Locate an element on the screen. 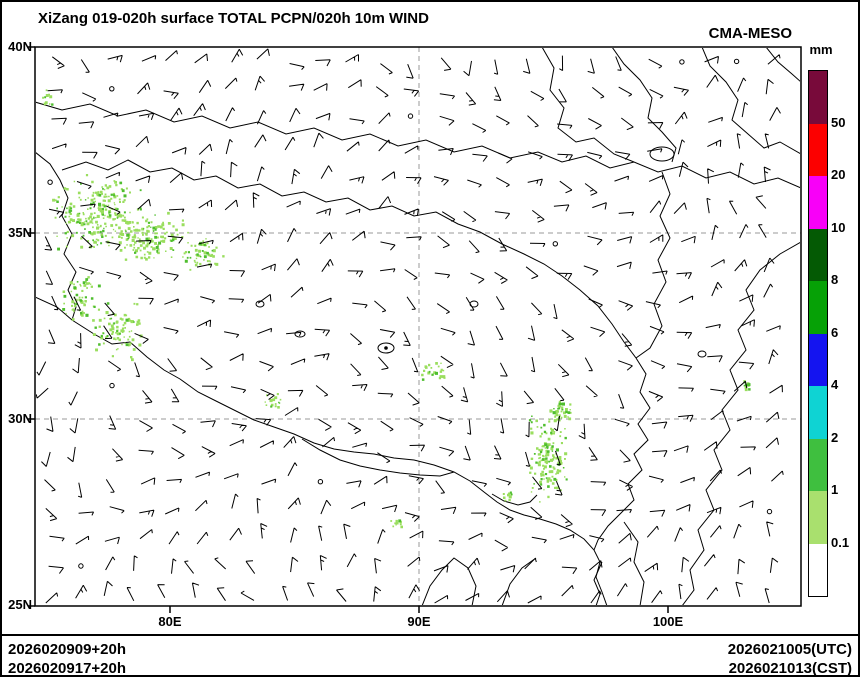  lat-label-35n: 35N is located at coordinates (20, 232).